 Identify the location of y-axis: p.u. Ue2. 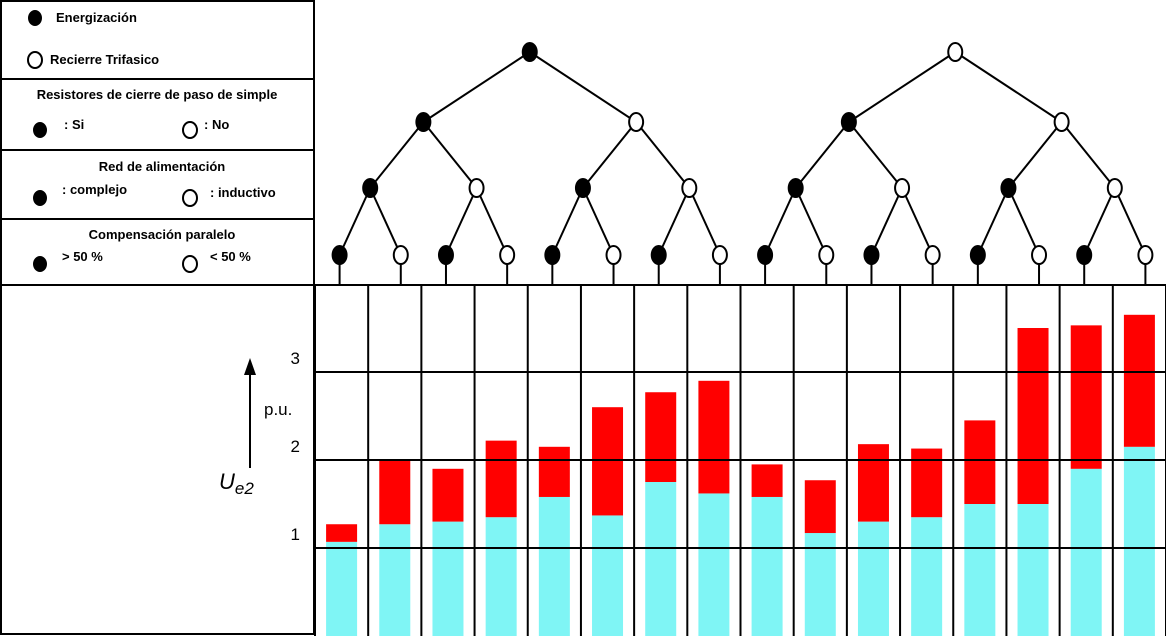
(255, 428).